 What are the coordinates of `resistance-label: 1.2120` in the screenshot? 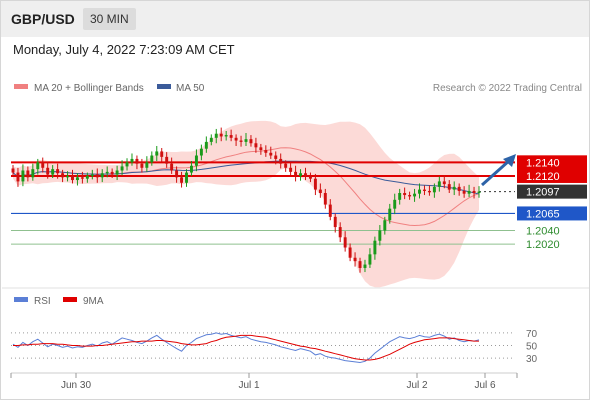 It's located at (543, 177).